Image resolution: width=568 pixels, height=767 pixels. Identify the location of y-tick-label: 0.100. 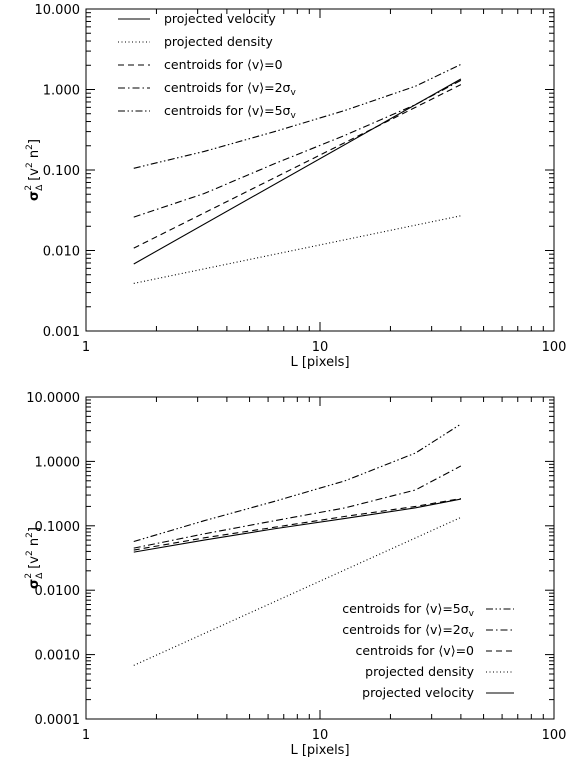
(61, 171).